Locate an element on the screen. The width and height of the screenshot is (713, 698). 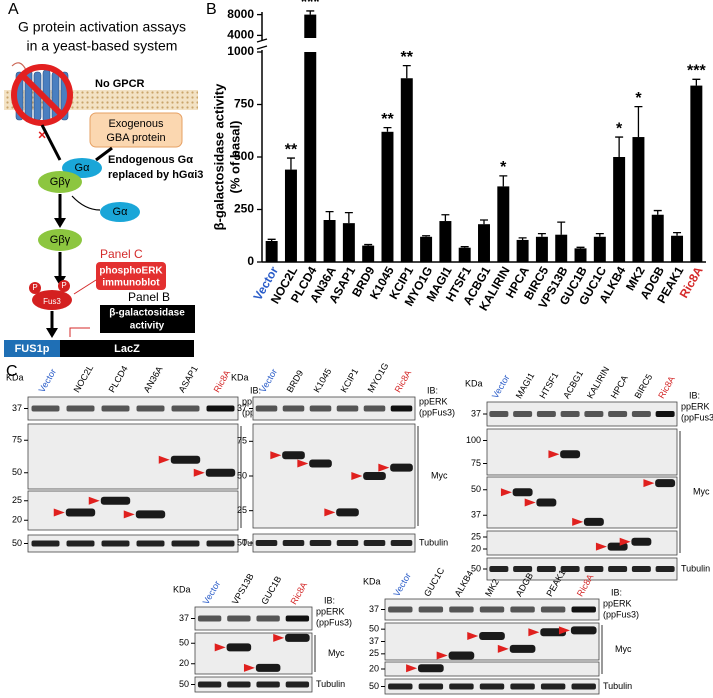
marker-label: 25 is located at coordinates (374, 653).